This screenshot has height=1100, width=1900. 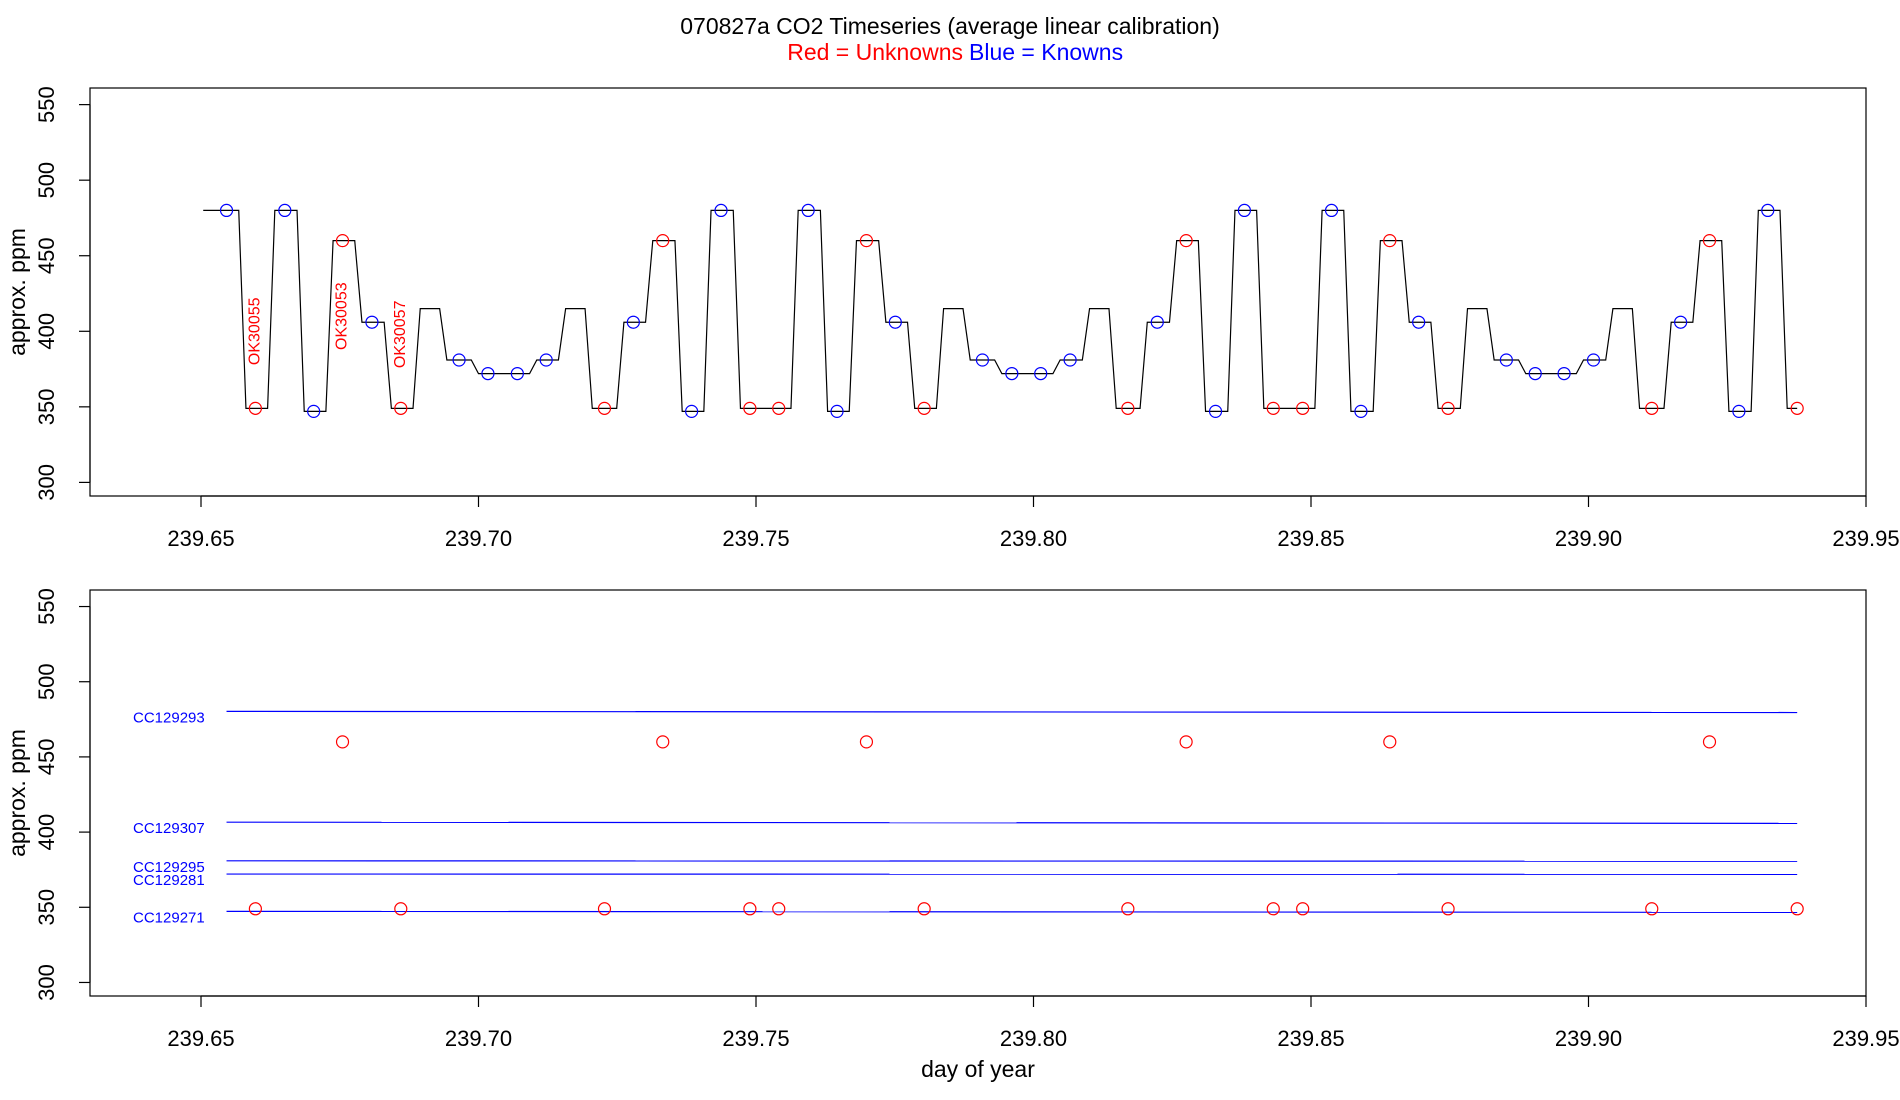 I want to click on annotation: OK30055, so click(x=255, y=331).